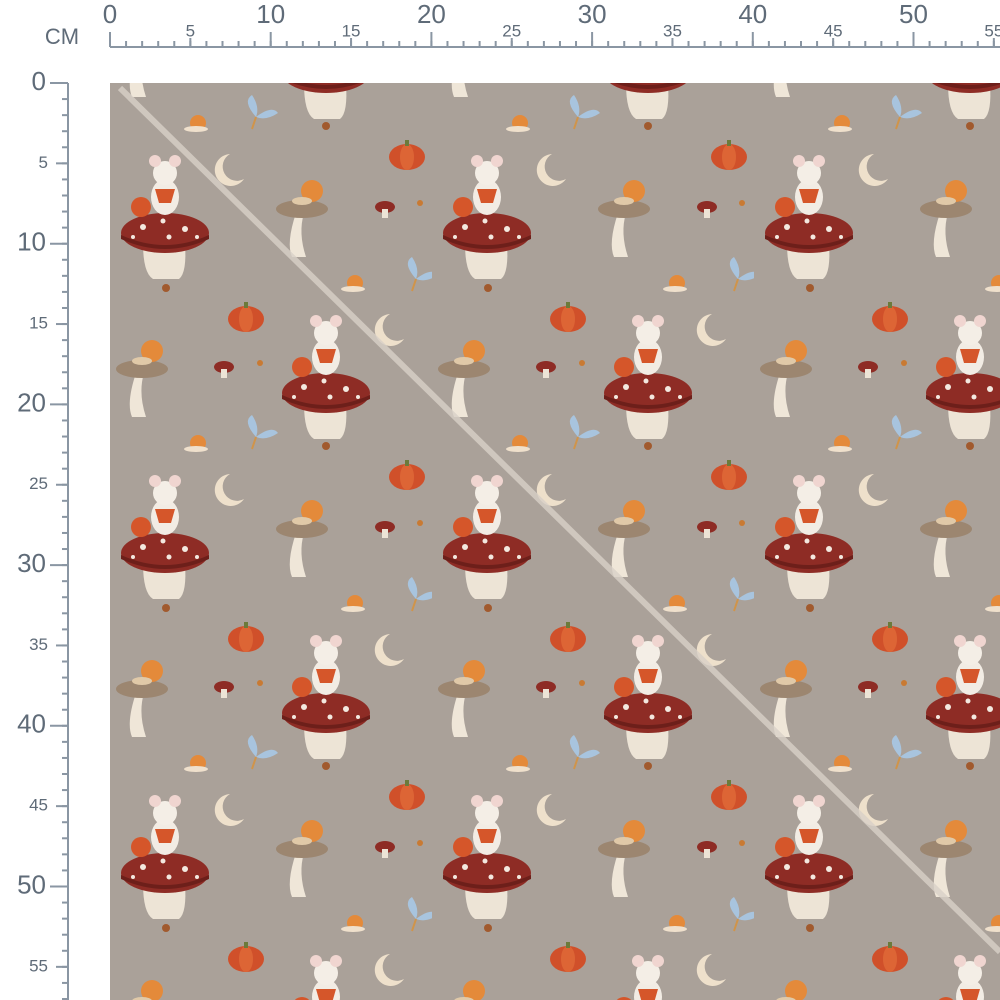  What do you see at coordinates (190, 30) in the screenshot?
I see `top-tick-label: 5` at bounding box center [190, 30].